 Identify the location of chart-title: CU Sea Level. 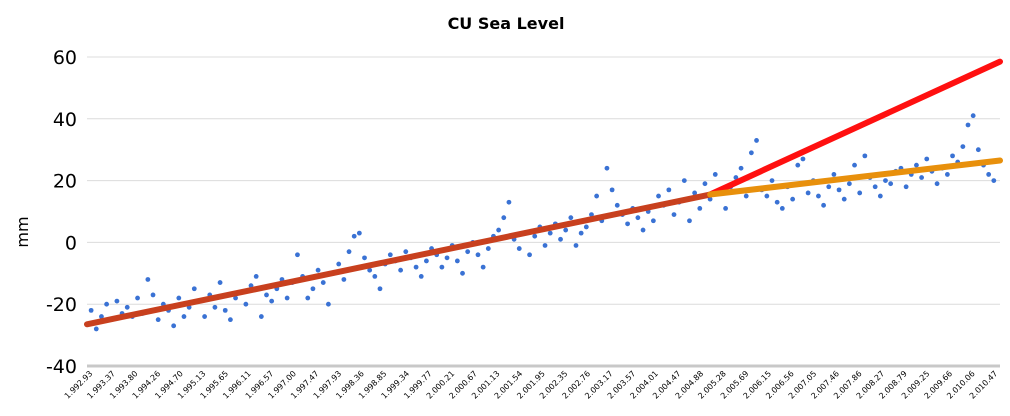
(506, 23).